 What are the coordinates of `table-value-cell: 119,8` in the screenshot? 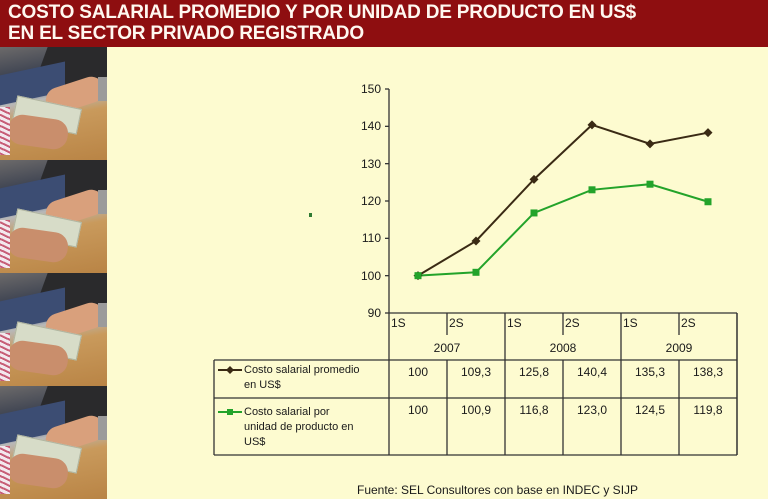 It's located at (708, 410).